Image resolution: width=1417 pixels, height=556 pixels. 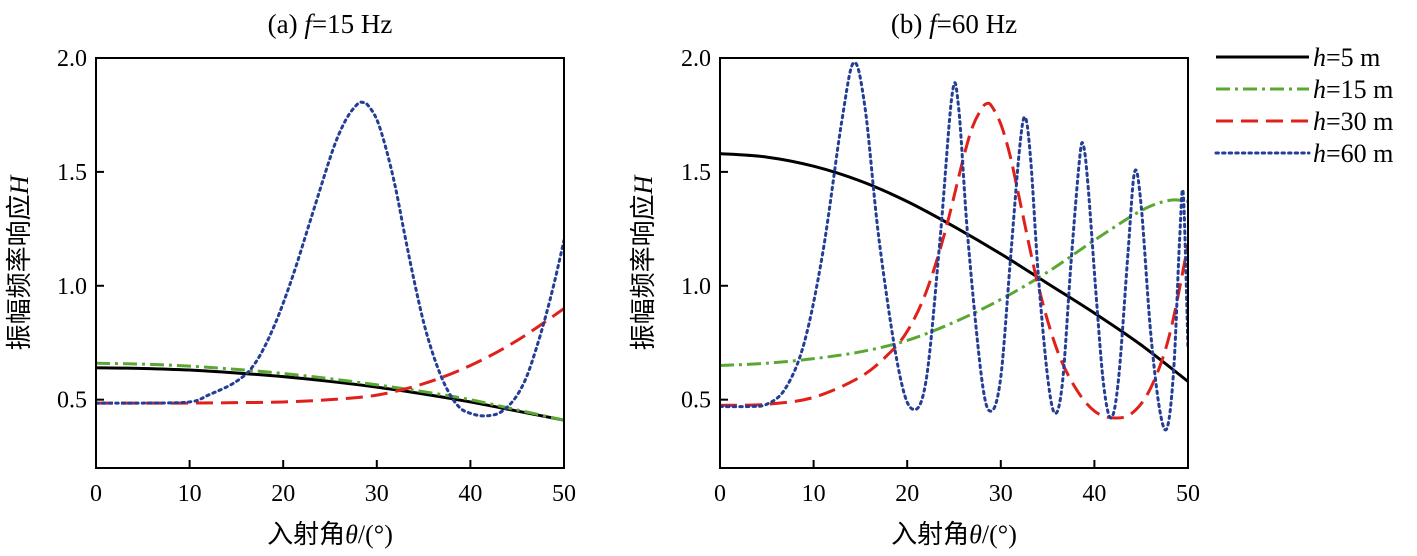 I want to click on chart-0-y-tick-label: 1.0, so click(x=72, y=287).